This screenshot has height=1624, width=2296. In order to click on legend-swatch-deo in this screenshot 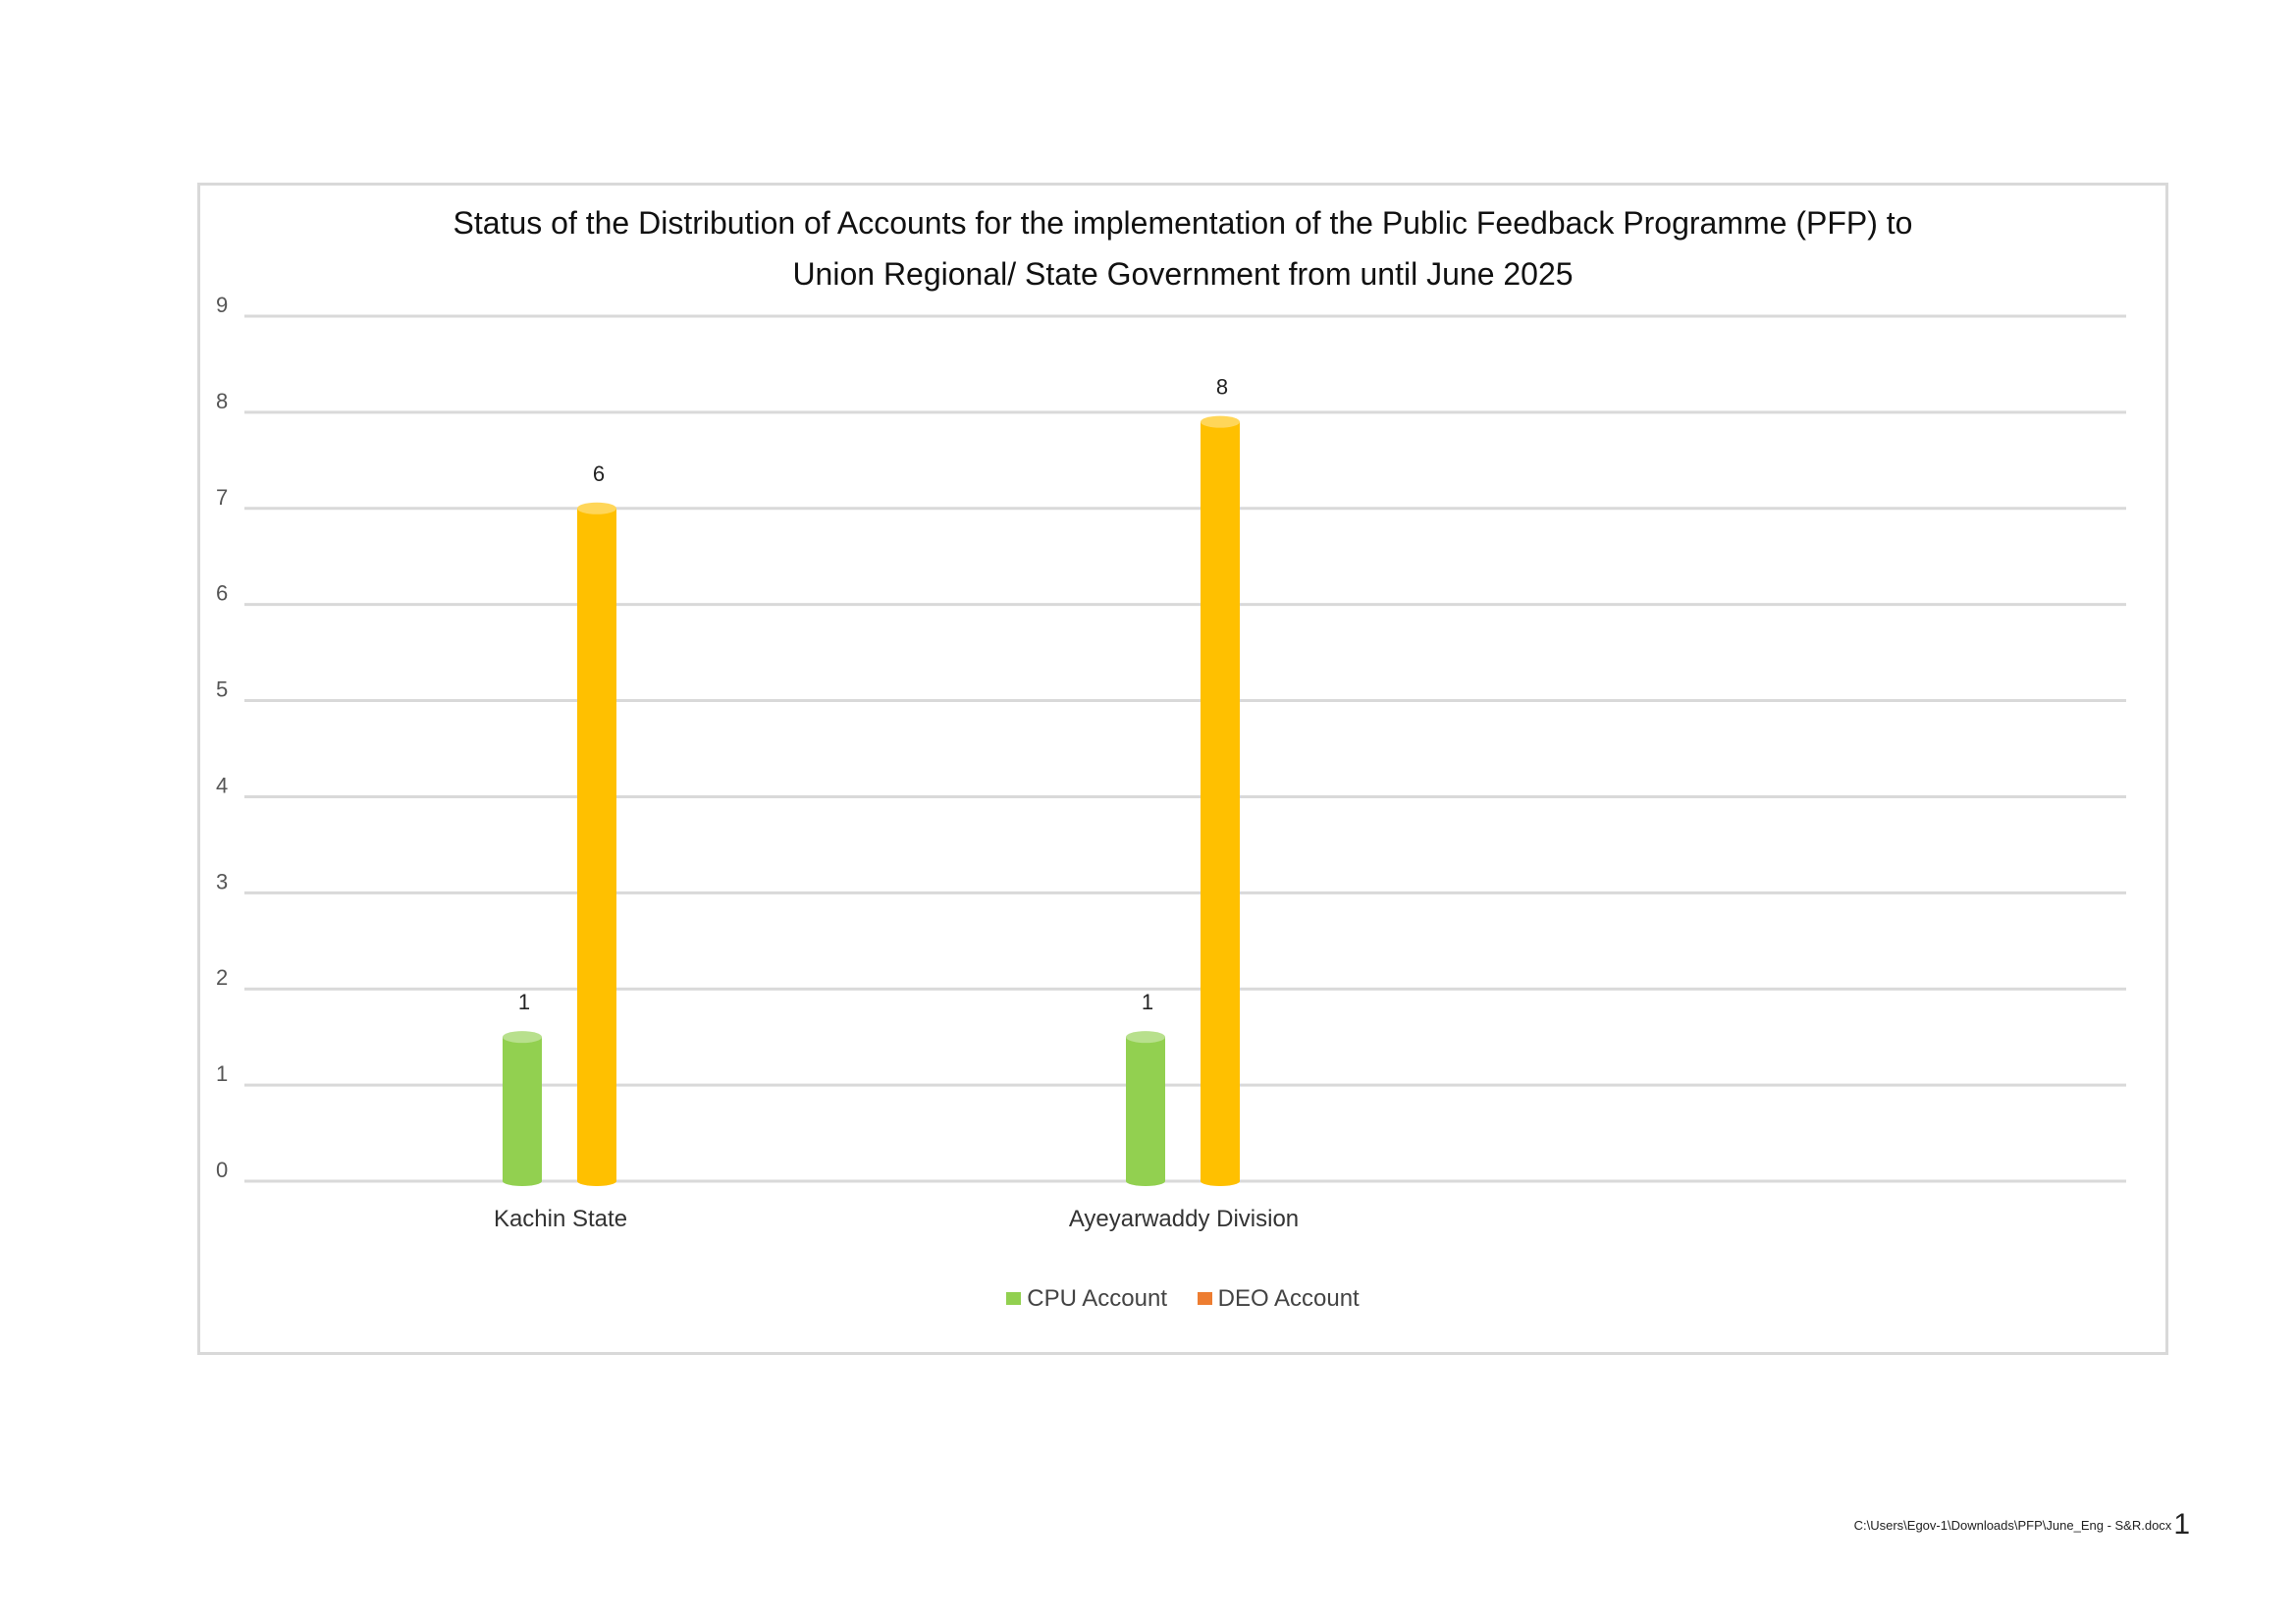, I will do `click(1204, 1298)`.